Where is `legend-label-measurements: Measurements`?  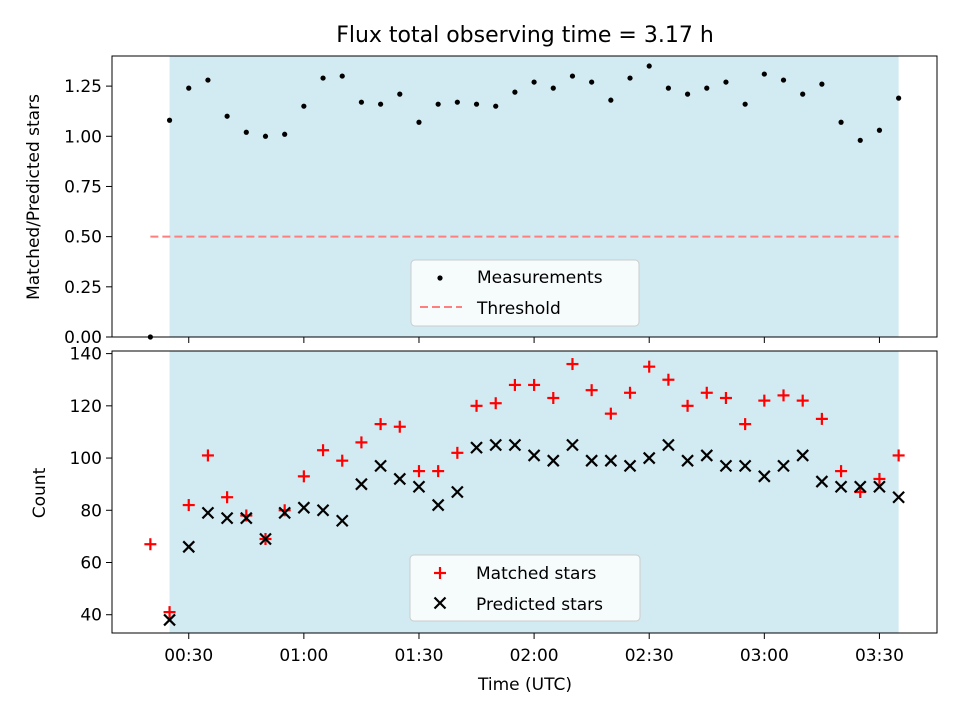 legend-label-measurements: Measurements is located at coordinates (540, 278).